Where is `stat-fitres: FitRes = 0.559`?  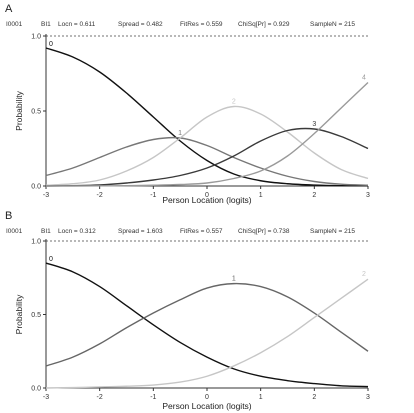 stat-fitres: FitRes = 0.559 is located at coordinates (201, 24).